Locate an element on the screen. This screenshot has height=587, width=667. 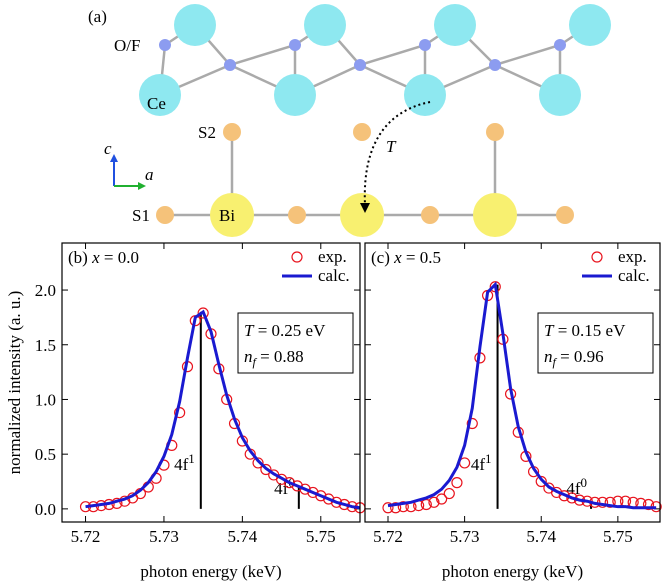
axes-icon is located at coordinates (128, 172).